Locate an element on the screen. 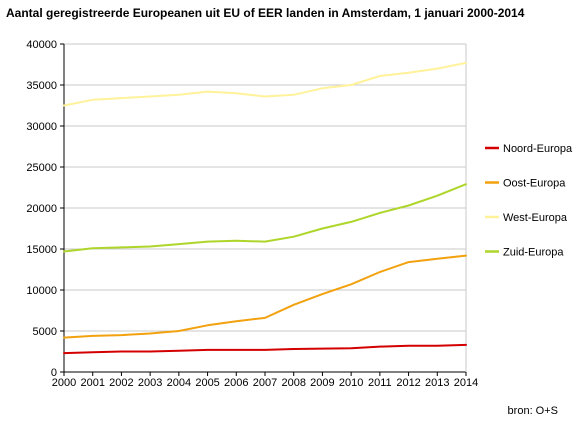 This screenshot has height=426, width=586. x-tick-label: 2011 is located at coordinates (380, 383).